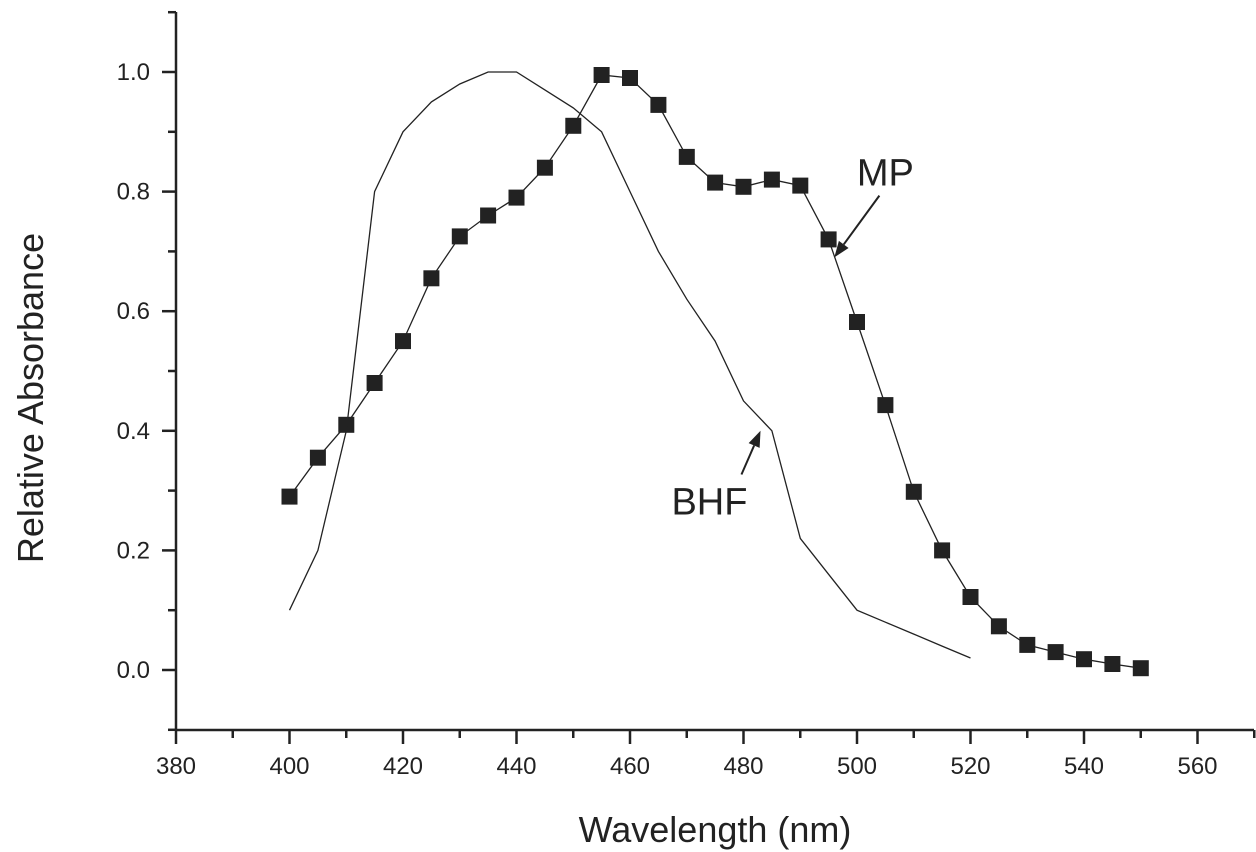  What do you see at coordinates (1197, 766) in the screenshot?
I see `x-tick-label: 560` at bounding box center [1197, 766].